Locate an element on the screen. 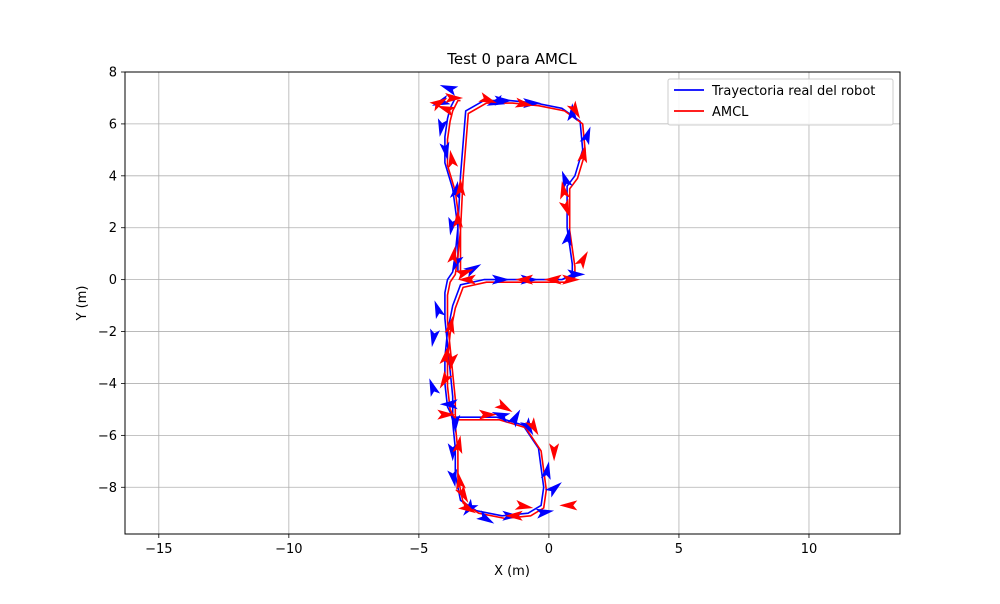 The width and height of the screenshot is (1000, 604). legend: Trayectoria real del robot AMCL is located at coordinates (780, 102).